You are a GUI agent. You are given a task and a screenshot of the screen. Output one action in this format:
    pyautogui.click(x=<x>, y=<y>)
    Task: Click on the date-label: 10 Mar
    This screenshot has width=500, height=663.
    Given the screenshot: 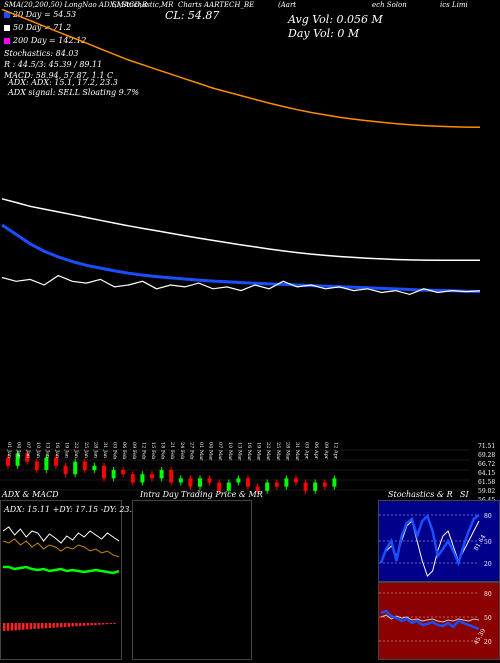 What is the action you would take?
    pyautogui.click(x=230, y=451)
    